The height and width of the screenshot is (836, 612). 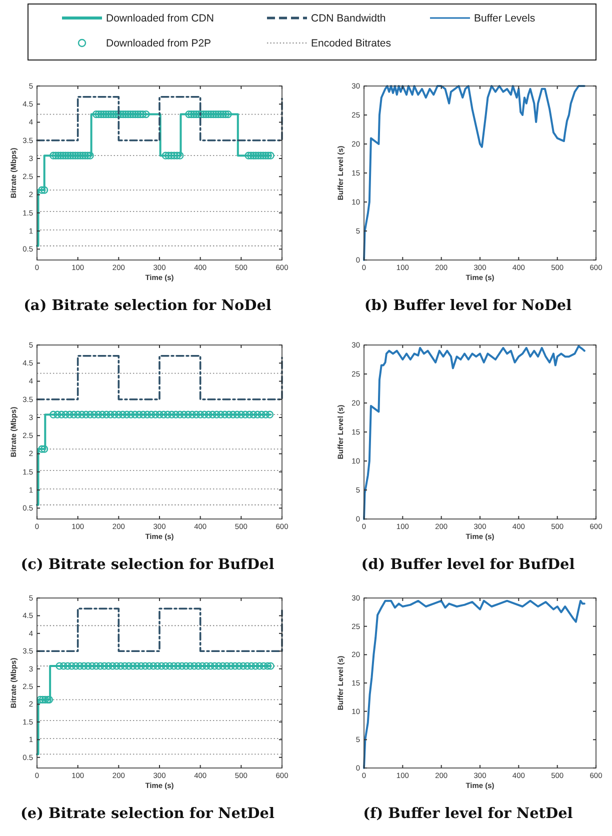 I want to click on text: (e) Bitrate selection for NetDel, so click(x=147, y=813).